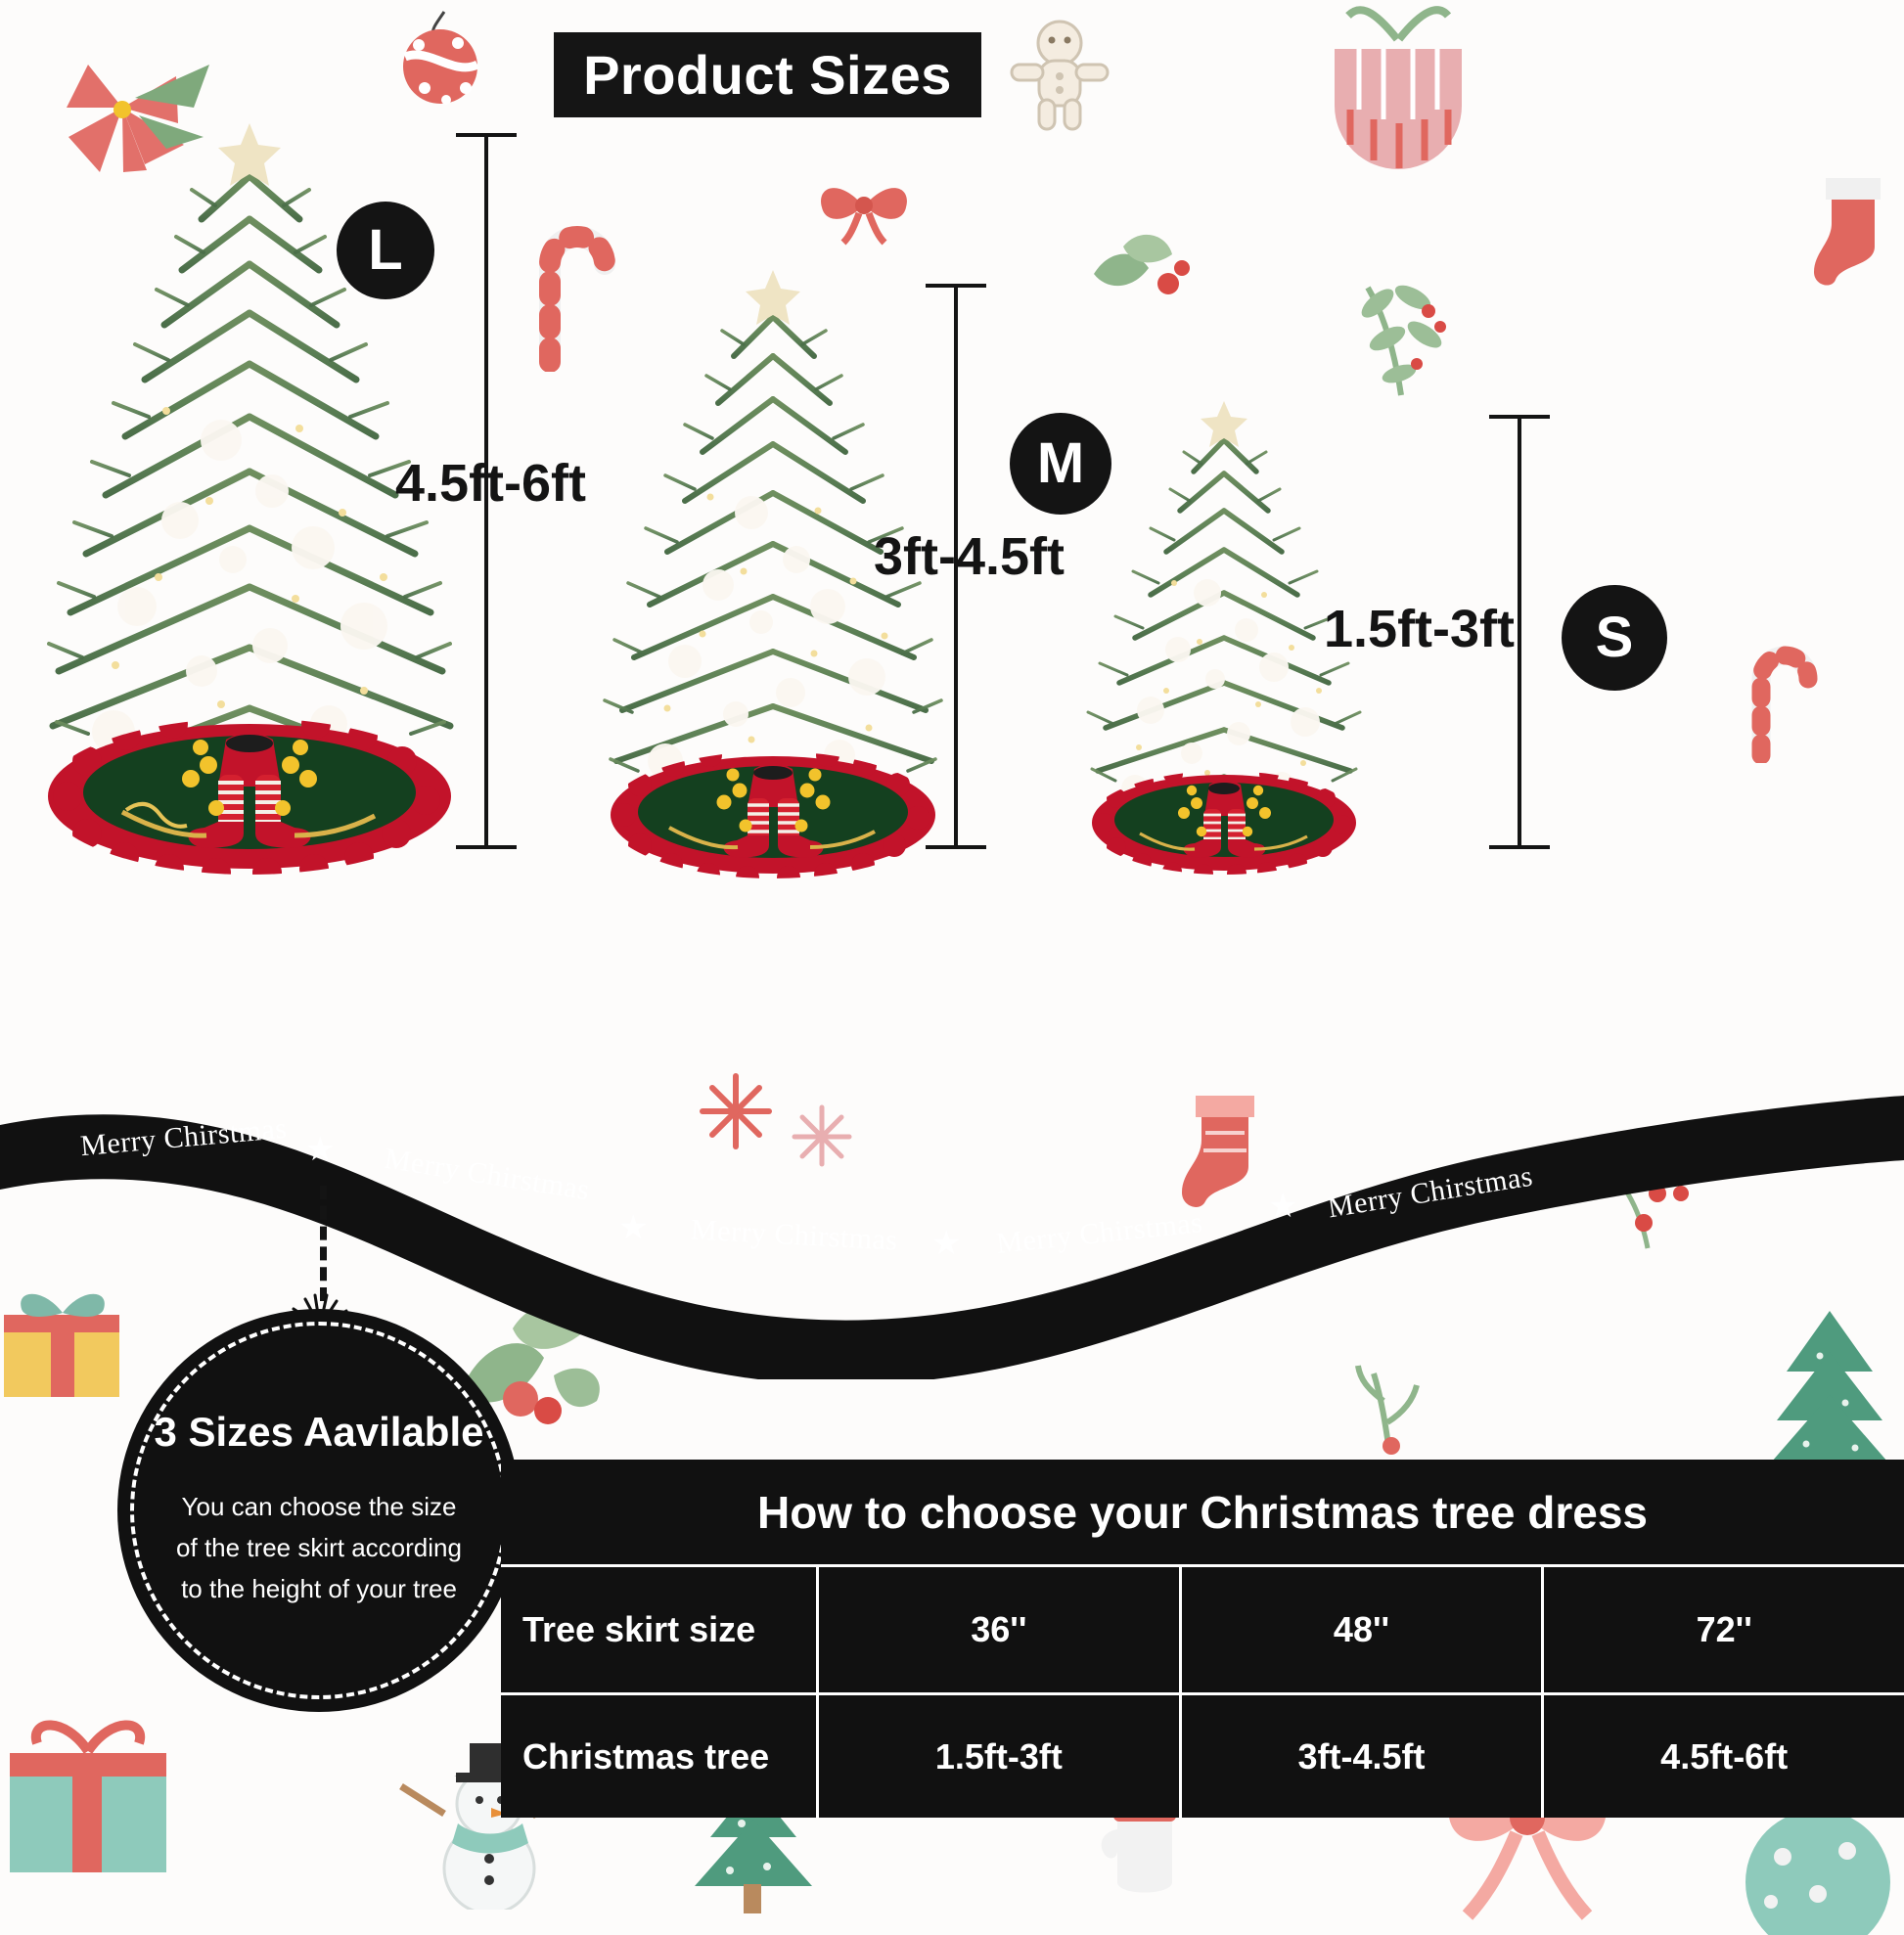 The height and width of the screenshot is (1935, 1904). I want to click on dimension-label-medium: 3ft-4.5ft, so click(969, 556).